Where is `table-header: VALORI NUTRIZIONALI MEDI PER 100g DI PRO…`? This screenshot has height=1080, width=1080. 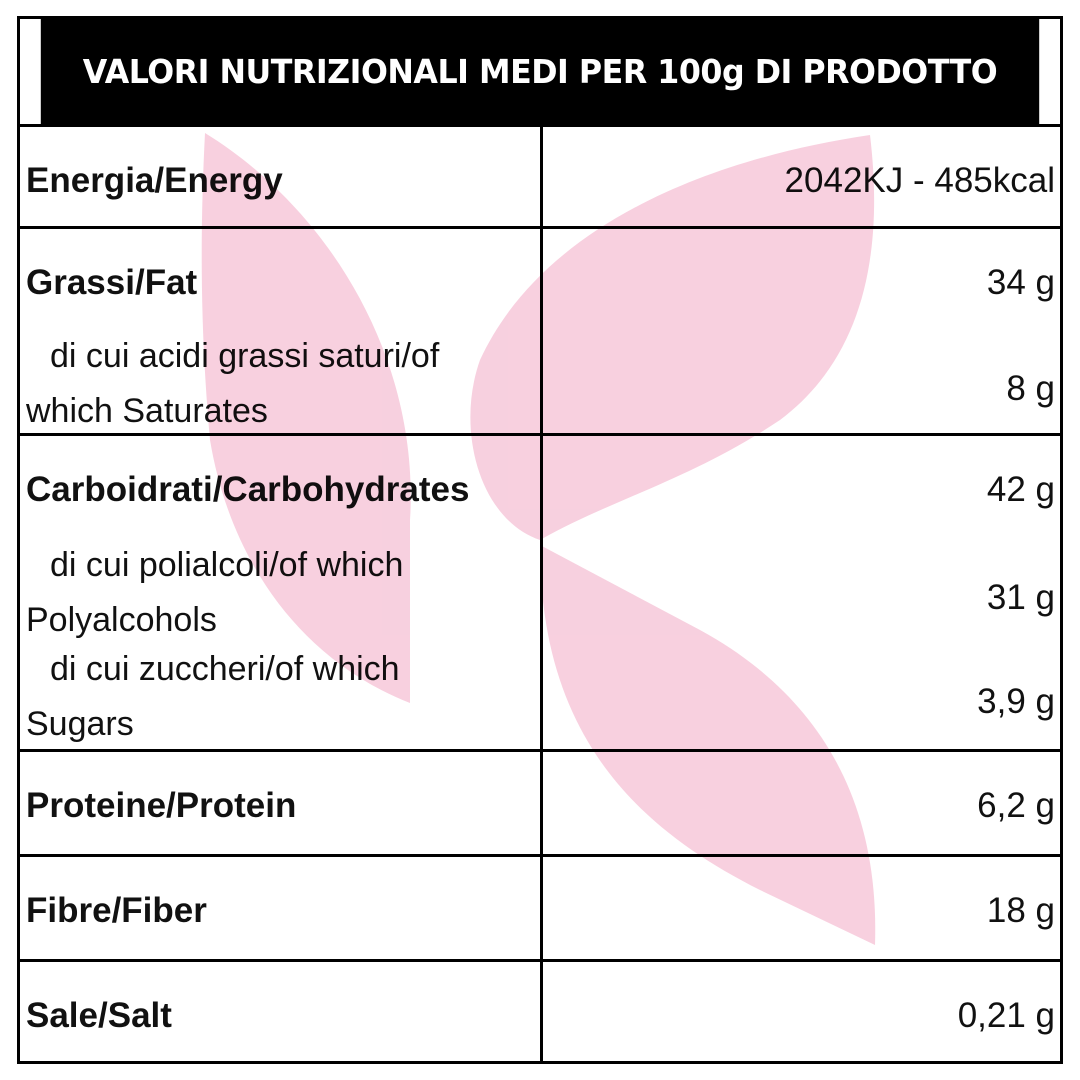 table-header: VALORI NUTRIZIONALI MEDI PER 100g DI PRO… is located at coordinates (540, 71).